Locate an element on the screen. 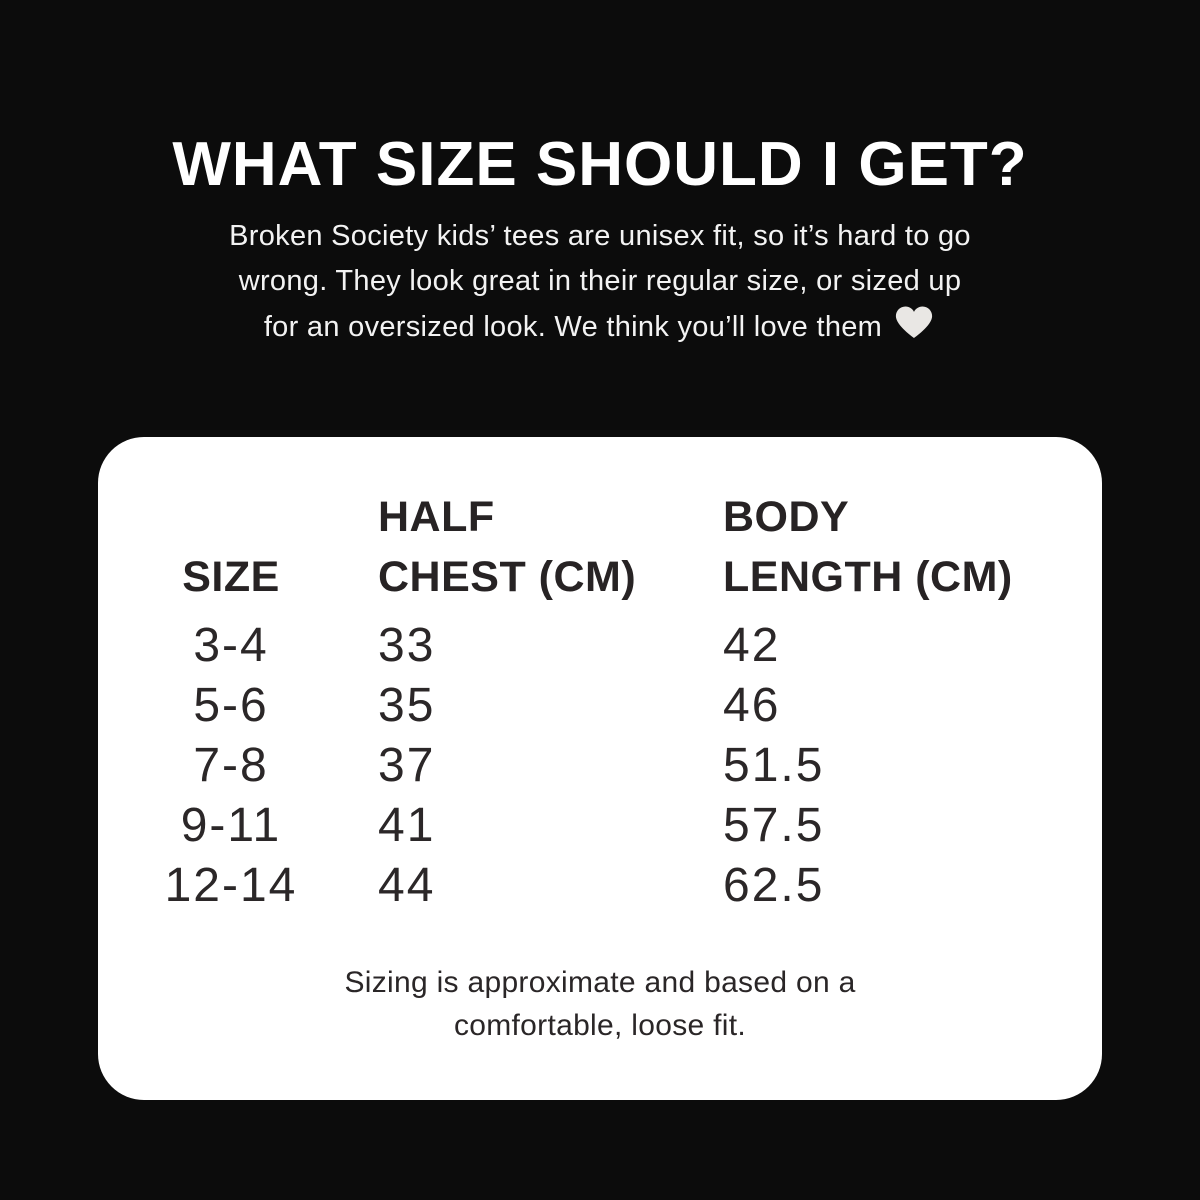  table-row: 5-6 35 46 is located at coordinates (639, 705).